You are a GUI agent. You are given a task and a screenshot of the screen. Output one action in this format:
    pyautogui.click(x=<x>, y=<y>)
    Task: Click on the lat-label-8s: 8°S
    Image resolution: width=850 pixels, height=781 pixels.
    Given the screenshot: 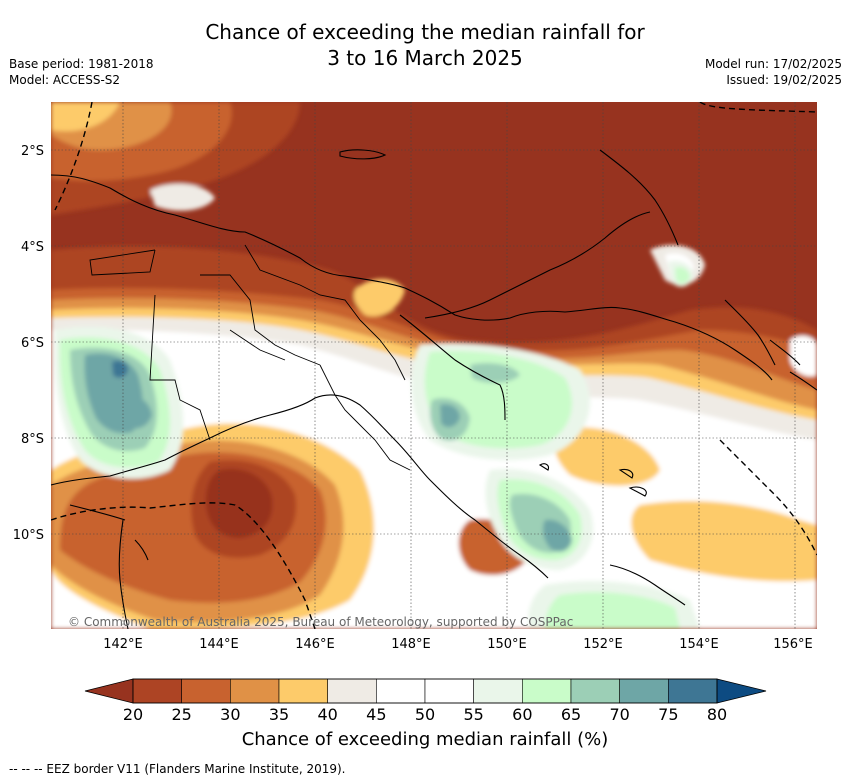 What is the action you would take?
    pyautogui.click(x=32, y=439)
    